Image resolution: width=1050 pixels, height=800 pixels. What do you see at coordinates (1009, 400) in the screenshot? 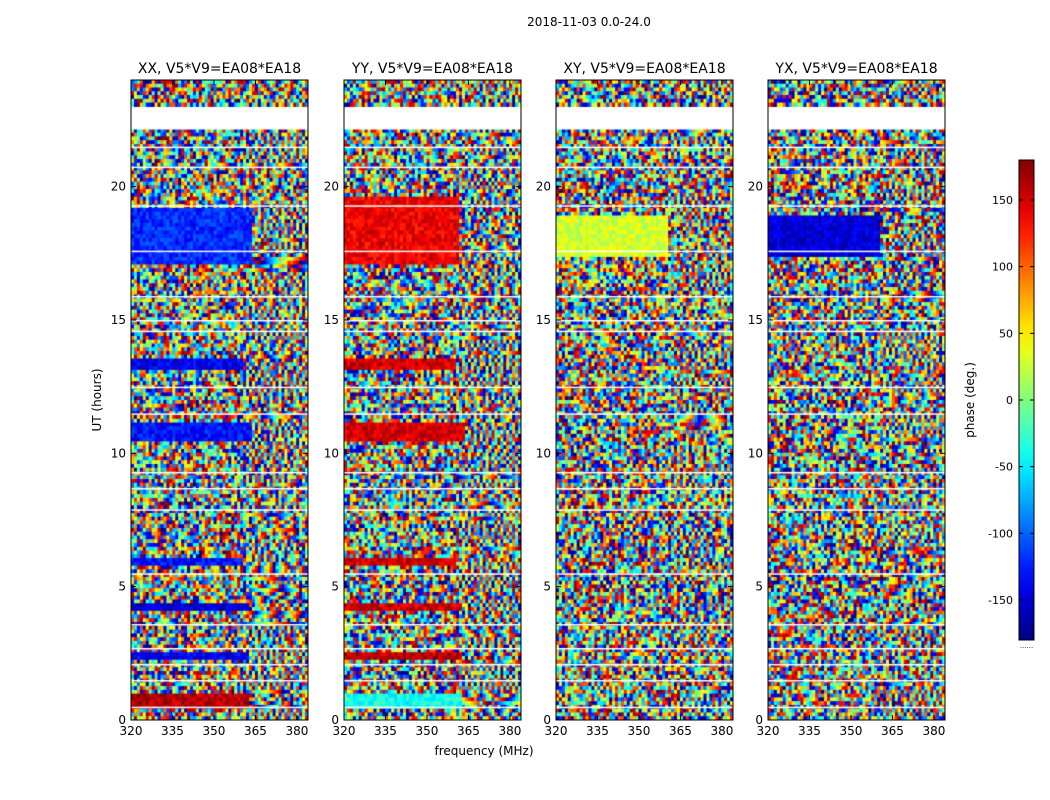
I see `colorbar-tick-label: 0` at bounding box center [1009, 400].